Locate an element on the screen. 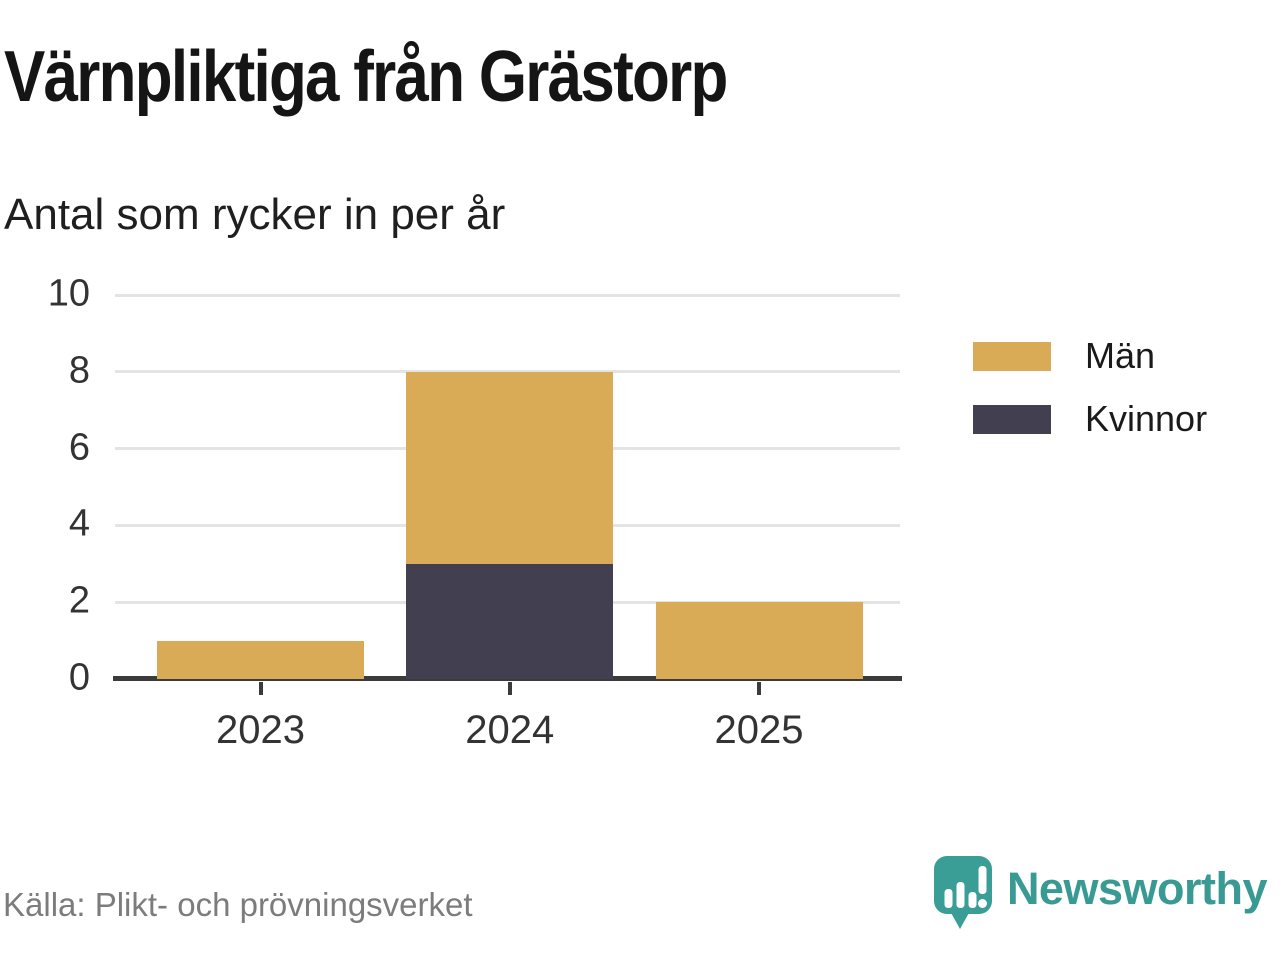 The height and width of the screenshot is (960, 1280). chart-subtitle: Antal som rycker in per år is located at coordinates (255, 214).